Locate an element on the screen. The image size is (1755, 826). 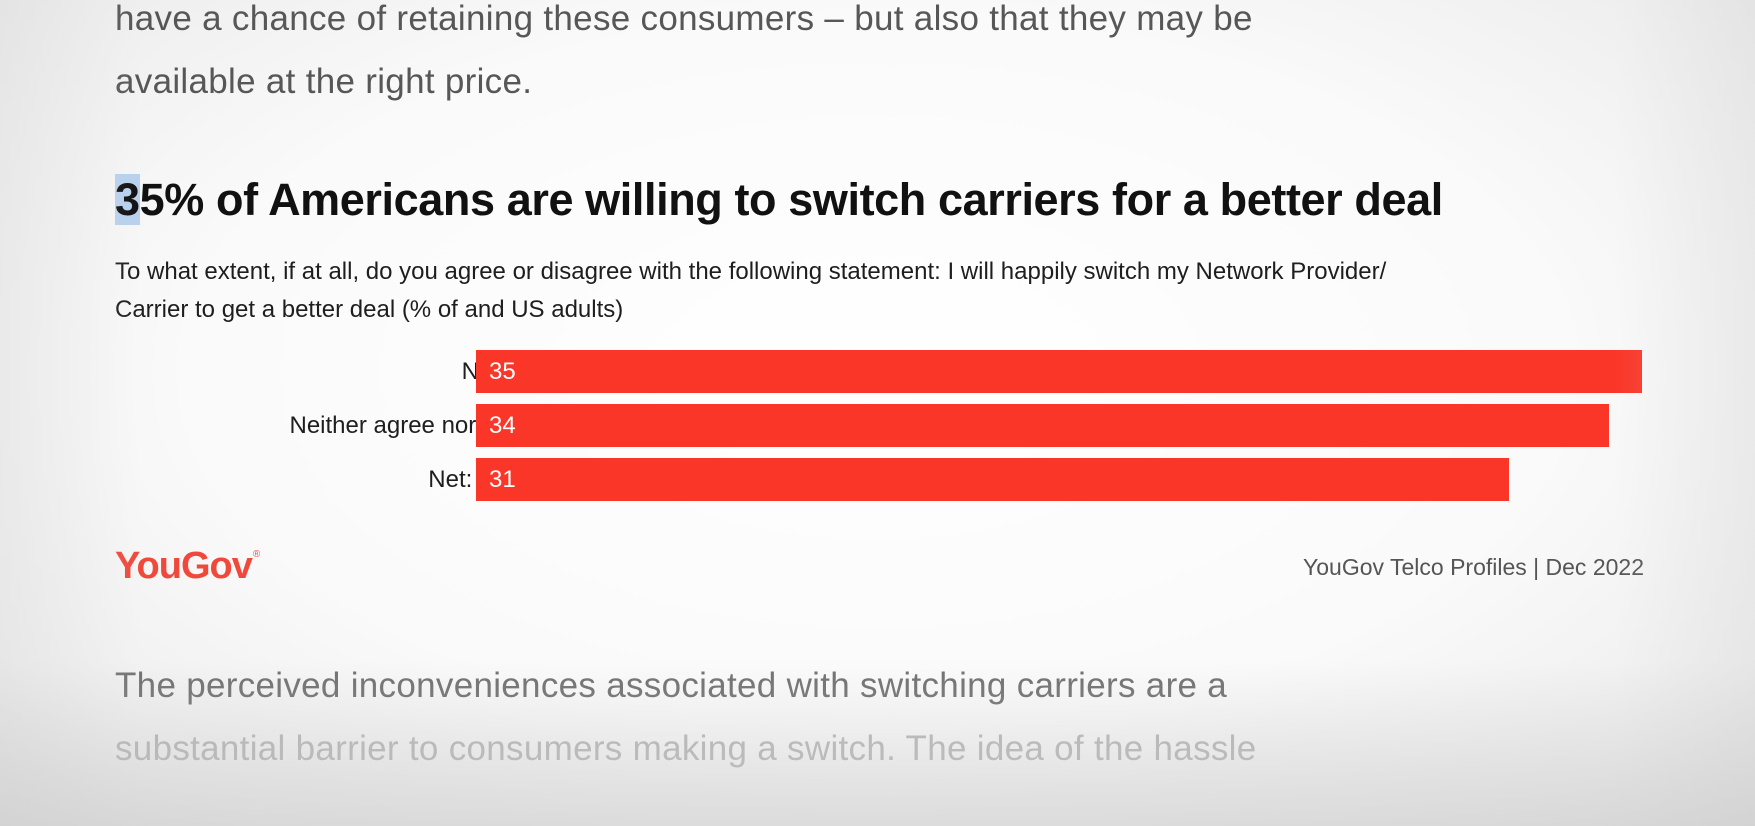
logo-text: YouGov is located at coordinates (184, 566).